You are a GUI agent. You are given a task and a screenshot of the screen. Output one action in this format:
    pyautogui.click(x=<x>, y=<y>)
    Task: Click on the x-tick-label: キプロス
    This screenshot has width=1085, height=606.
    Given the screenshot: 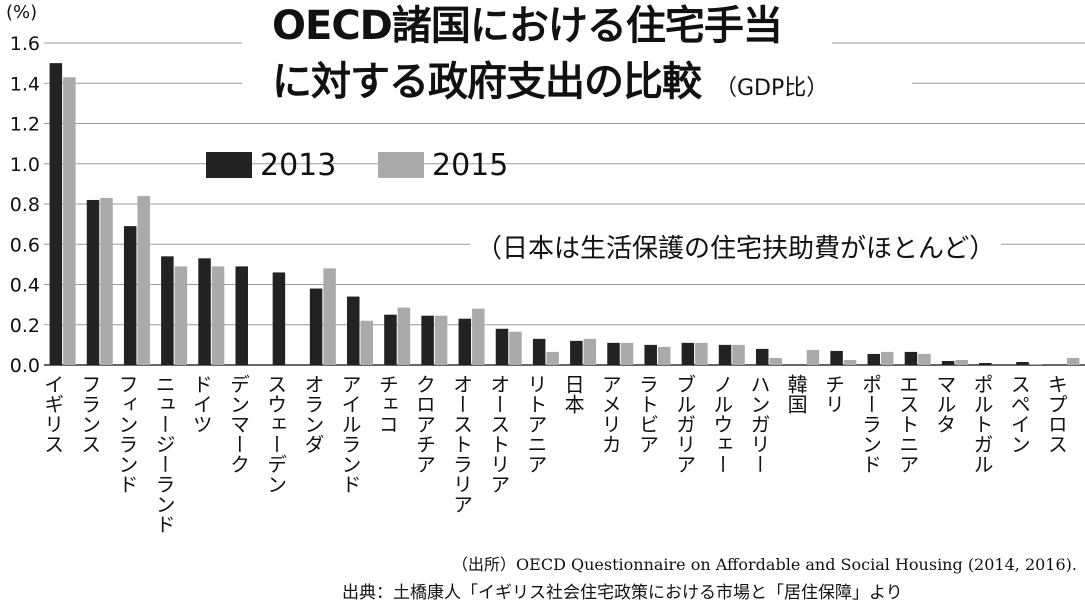 What is the action you would take?
    pyautogui.click(x=1056, y=414)
    